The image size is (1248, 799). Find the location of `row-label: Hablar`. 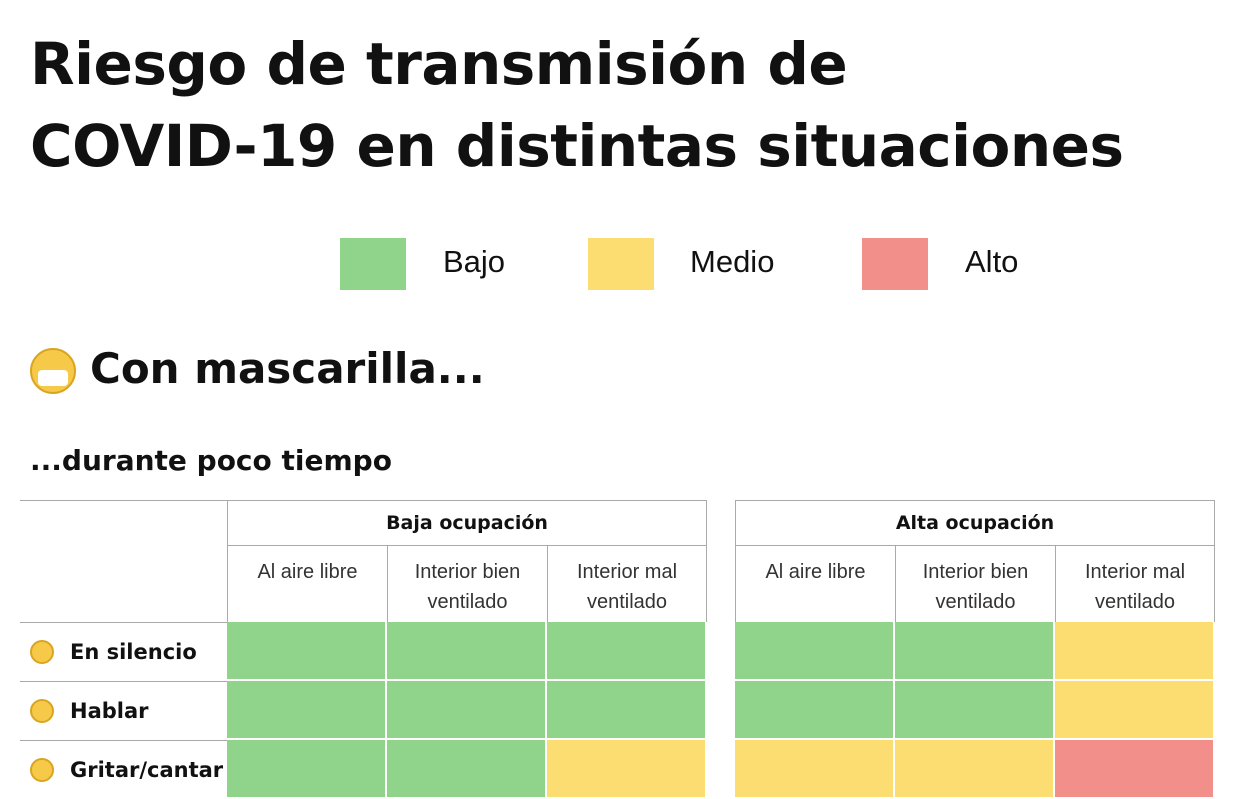

row-label: Hablar is located at coordinates (123, 710).